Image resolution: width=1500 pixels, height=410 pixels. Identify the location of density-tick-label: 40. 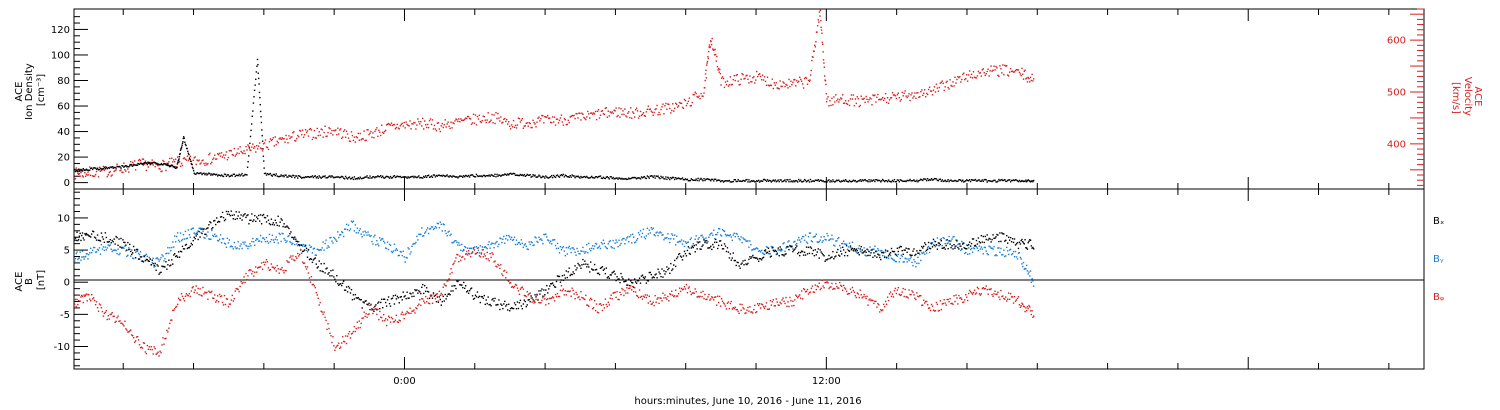
(63, 132).